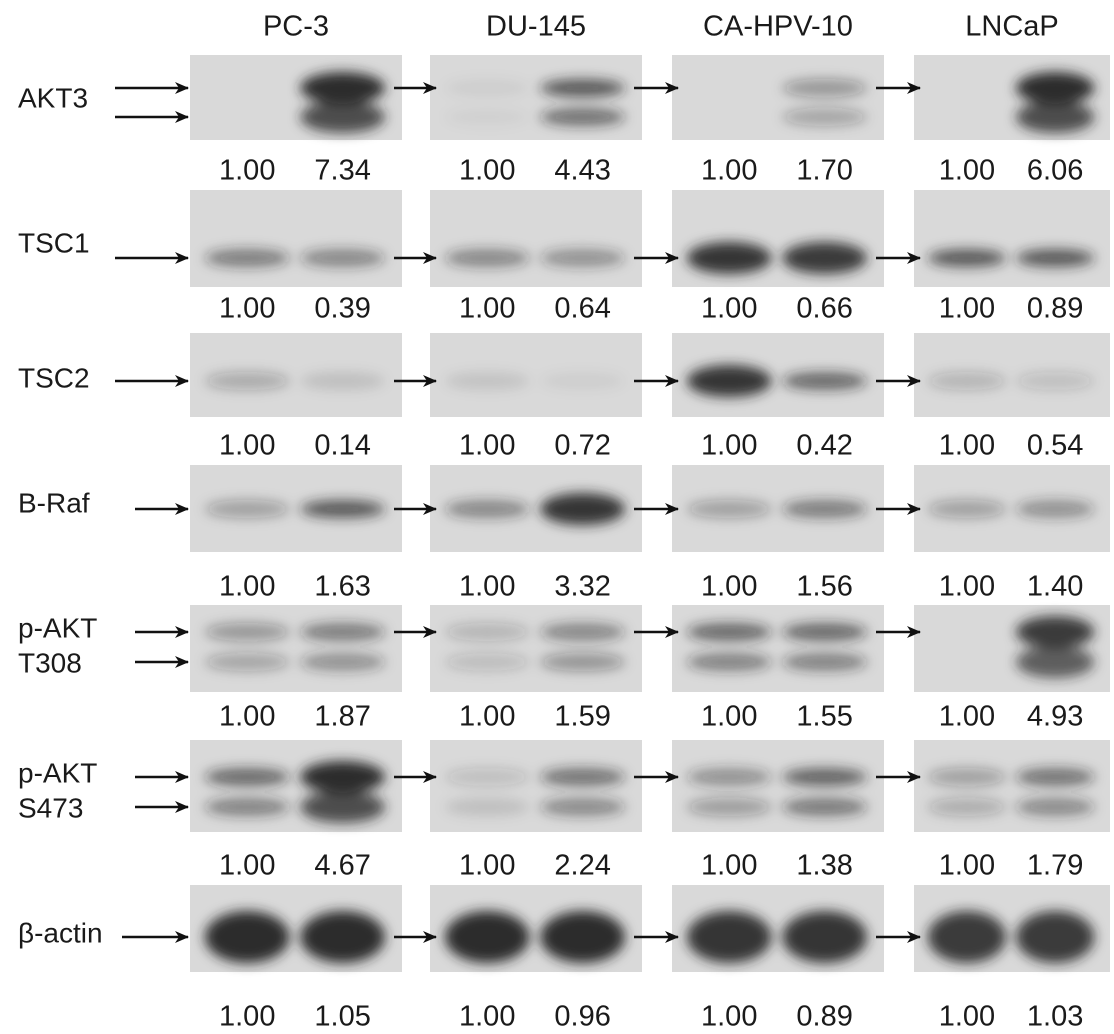 The height and width of the screenshot is (1034, 1114). What do you see at coordinates (50, 807) in the screenshot?
I see `row-label: S473` at bounding box center [50, 807].